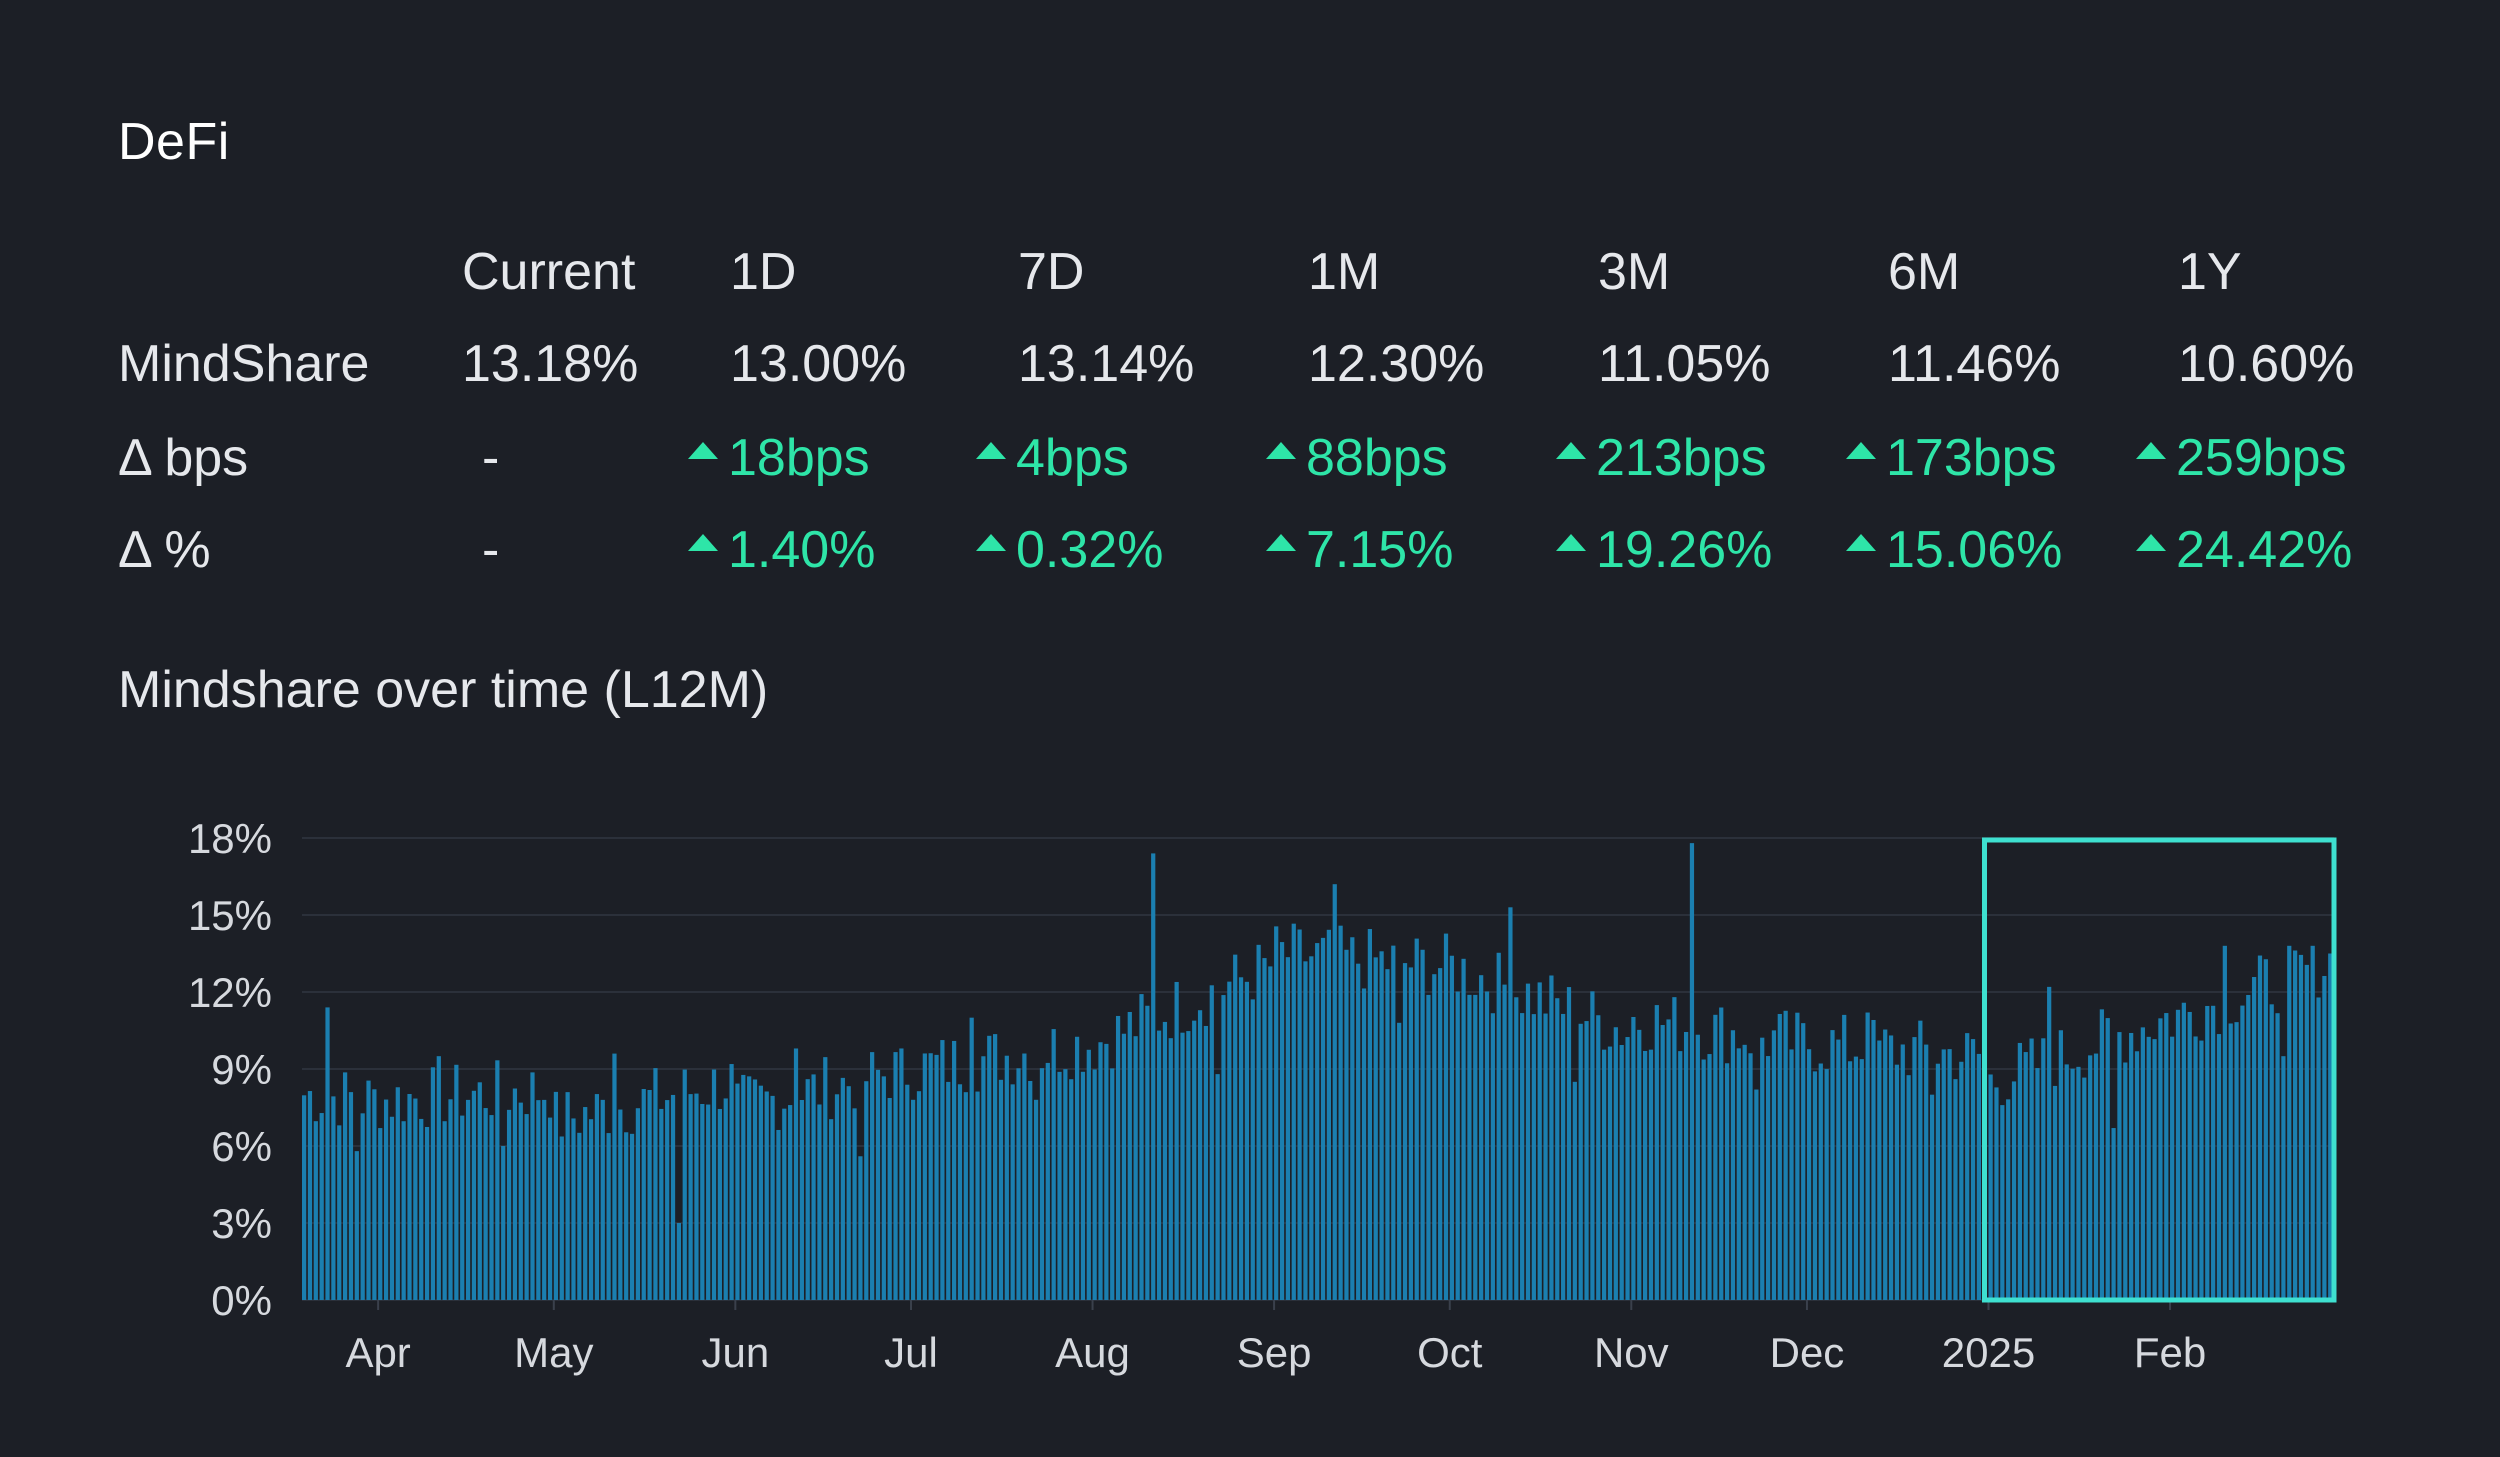 This screenshot has width=2500, height=1457. Describe the element at coordinates (1988, 1352) in the screenshot. I see `x-tick-label: 2025` at that location.